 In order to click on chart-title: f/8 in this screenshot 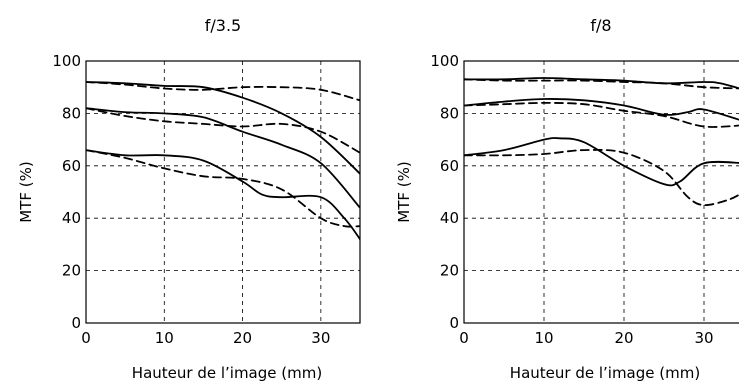, I will do `click(600, 25)`.